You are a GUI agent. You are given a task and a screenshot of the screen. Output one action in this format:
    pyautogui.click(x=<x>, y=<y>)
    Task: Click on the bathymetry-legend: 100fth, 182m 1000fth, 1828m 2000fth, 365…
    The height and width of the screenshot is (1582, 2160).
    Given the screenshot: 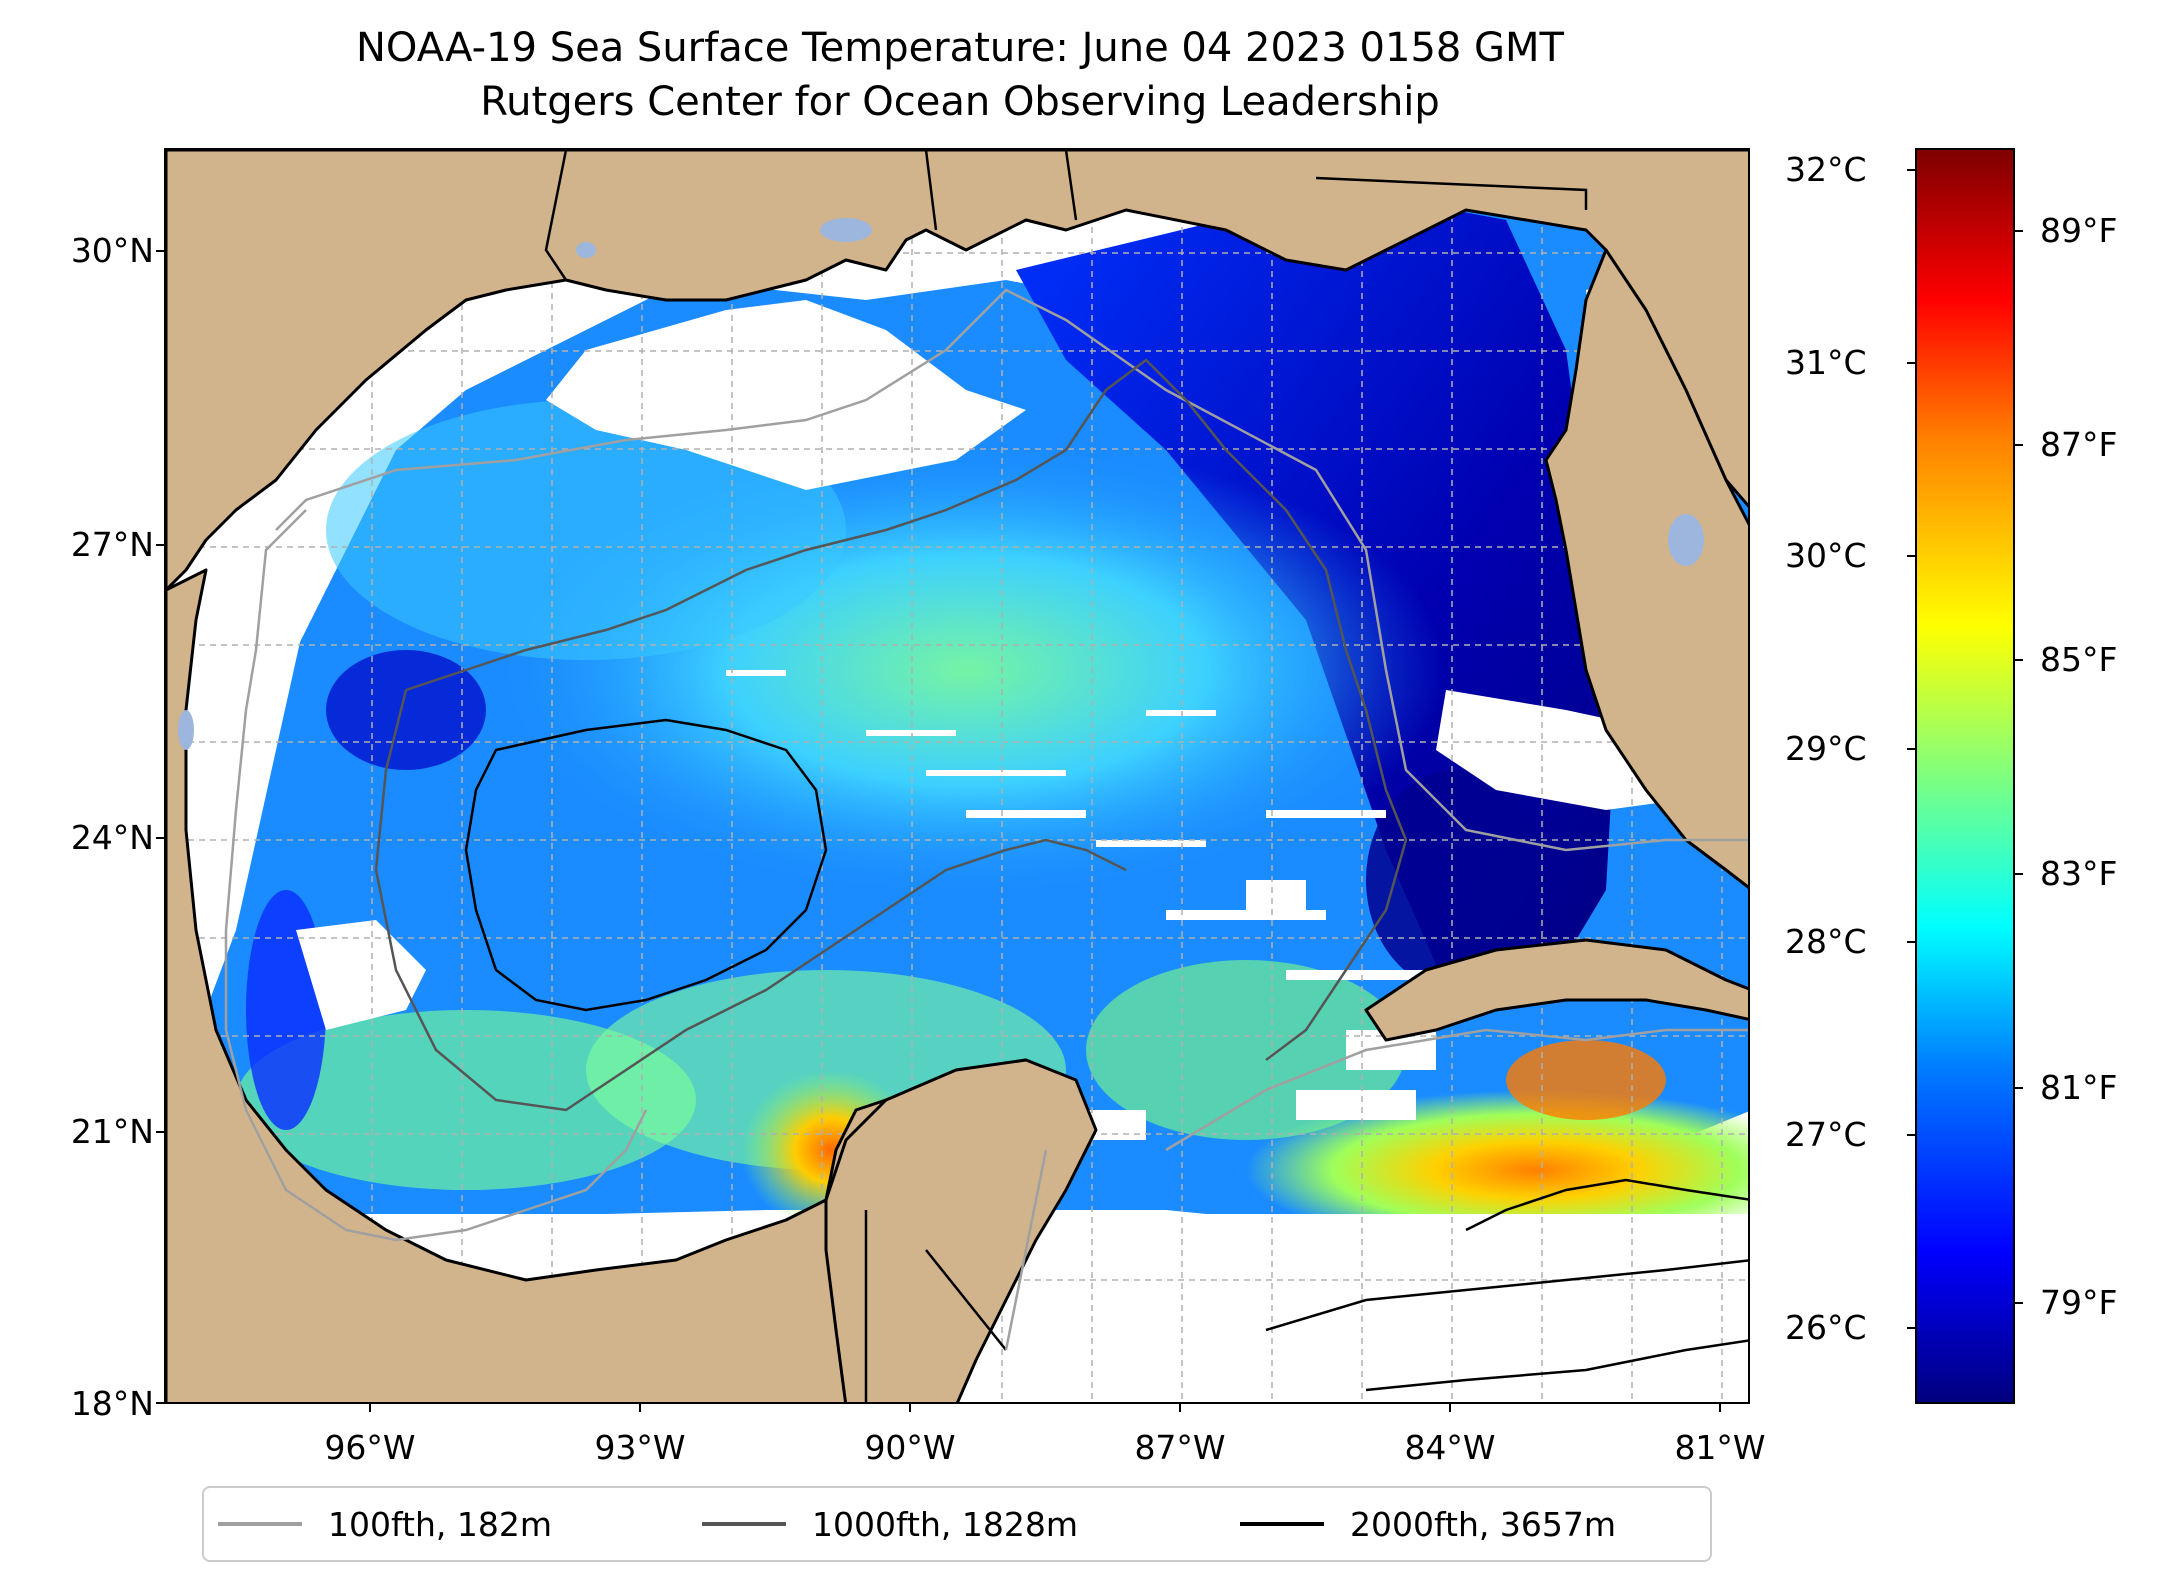 What is the action you would take?
    pyautogui.click(x=957, y=1524)
    